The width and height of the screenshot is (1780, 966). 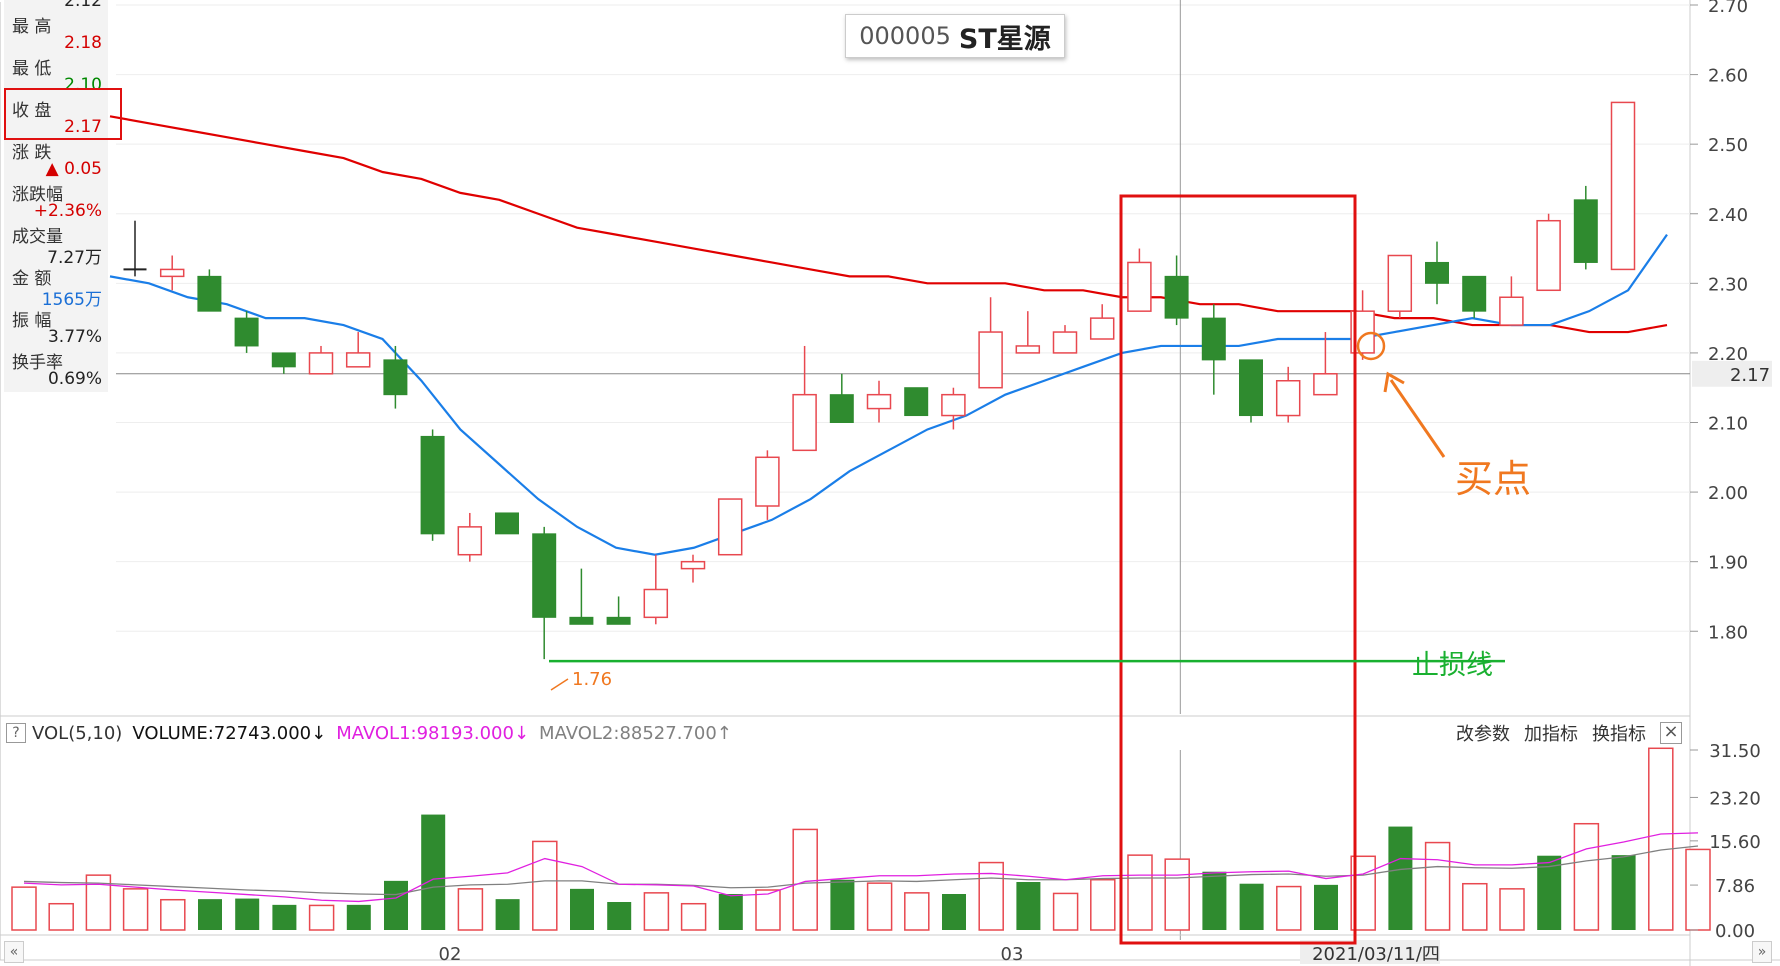 What do you see at coordinates (592, 679) in the screenshot?
I see `low-price-label: 1.76` at bounding box center [592, 679].